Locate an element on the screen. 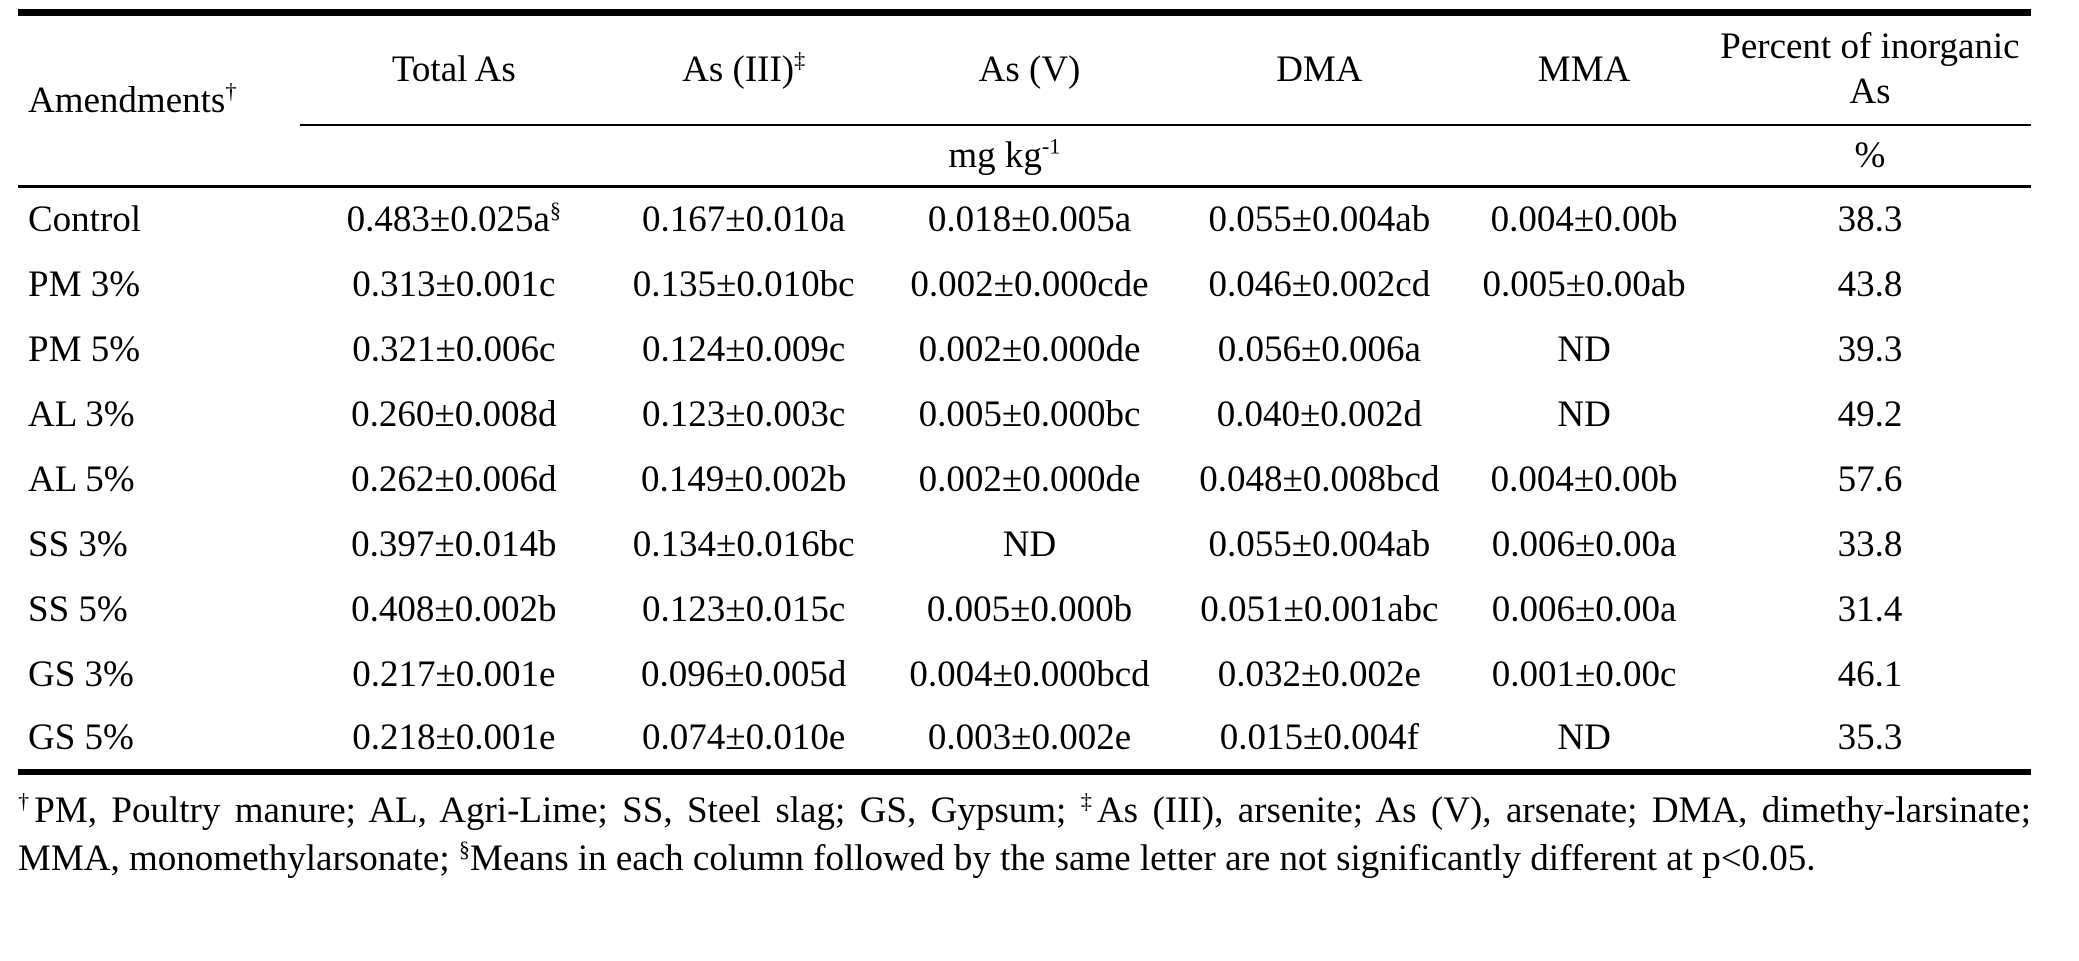  cell-dma: 0.056±0.006a is located at coordinates (1319, 349).